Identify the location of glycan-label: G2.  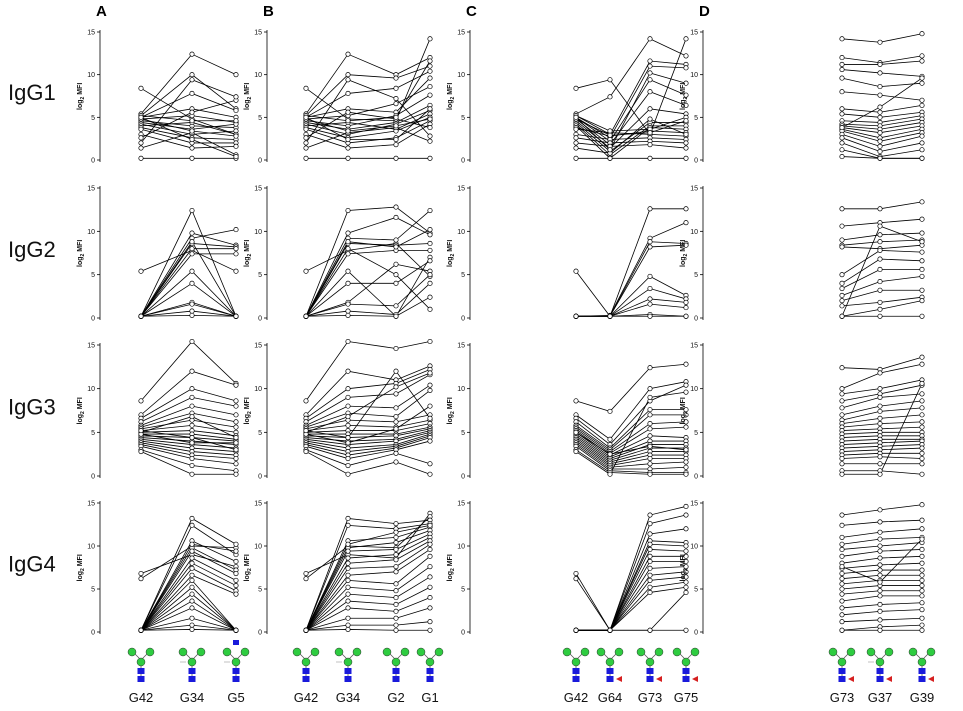
(395, 697).